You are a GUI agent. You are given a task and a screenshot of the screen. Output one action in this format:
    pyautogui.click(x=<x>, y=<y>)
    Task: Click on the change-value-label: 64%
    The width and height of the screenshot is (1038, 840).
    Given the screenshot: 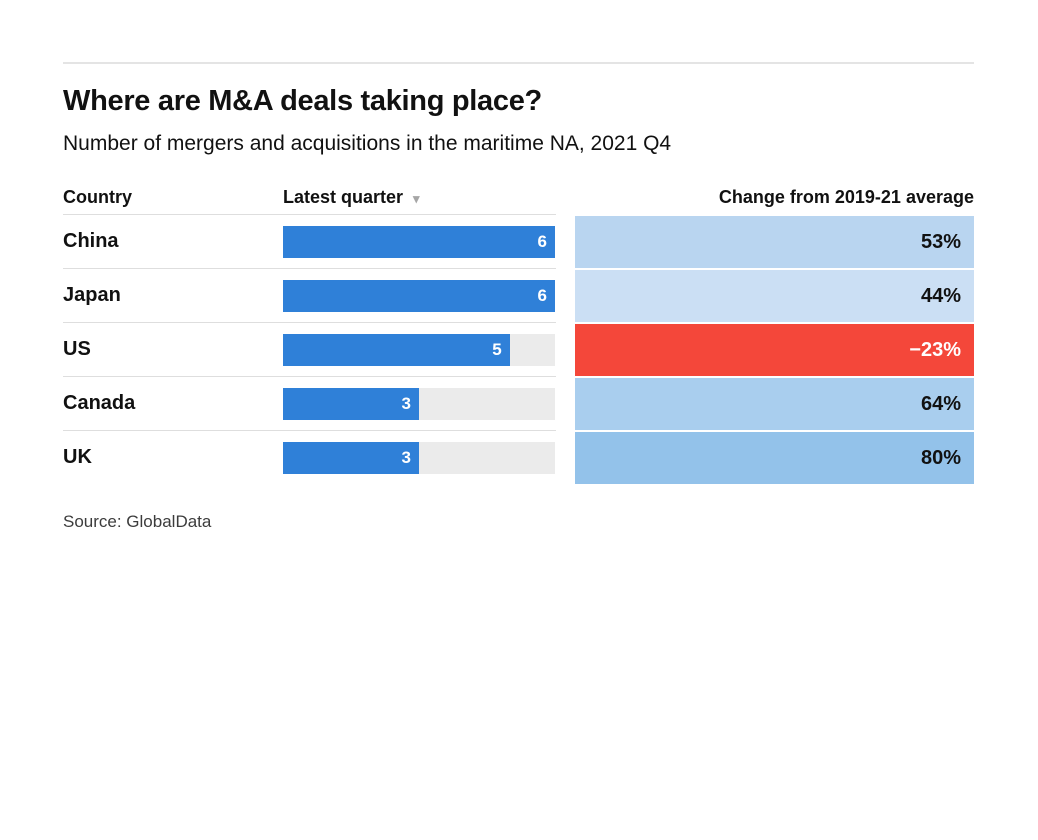 What is the action you would take?
    pyautogui.click(x=940, y=403)
    